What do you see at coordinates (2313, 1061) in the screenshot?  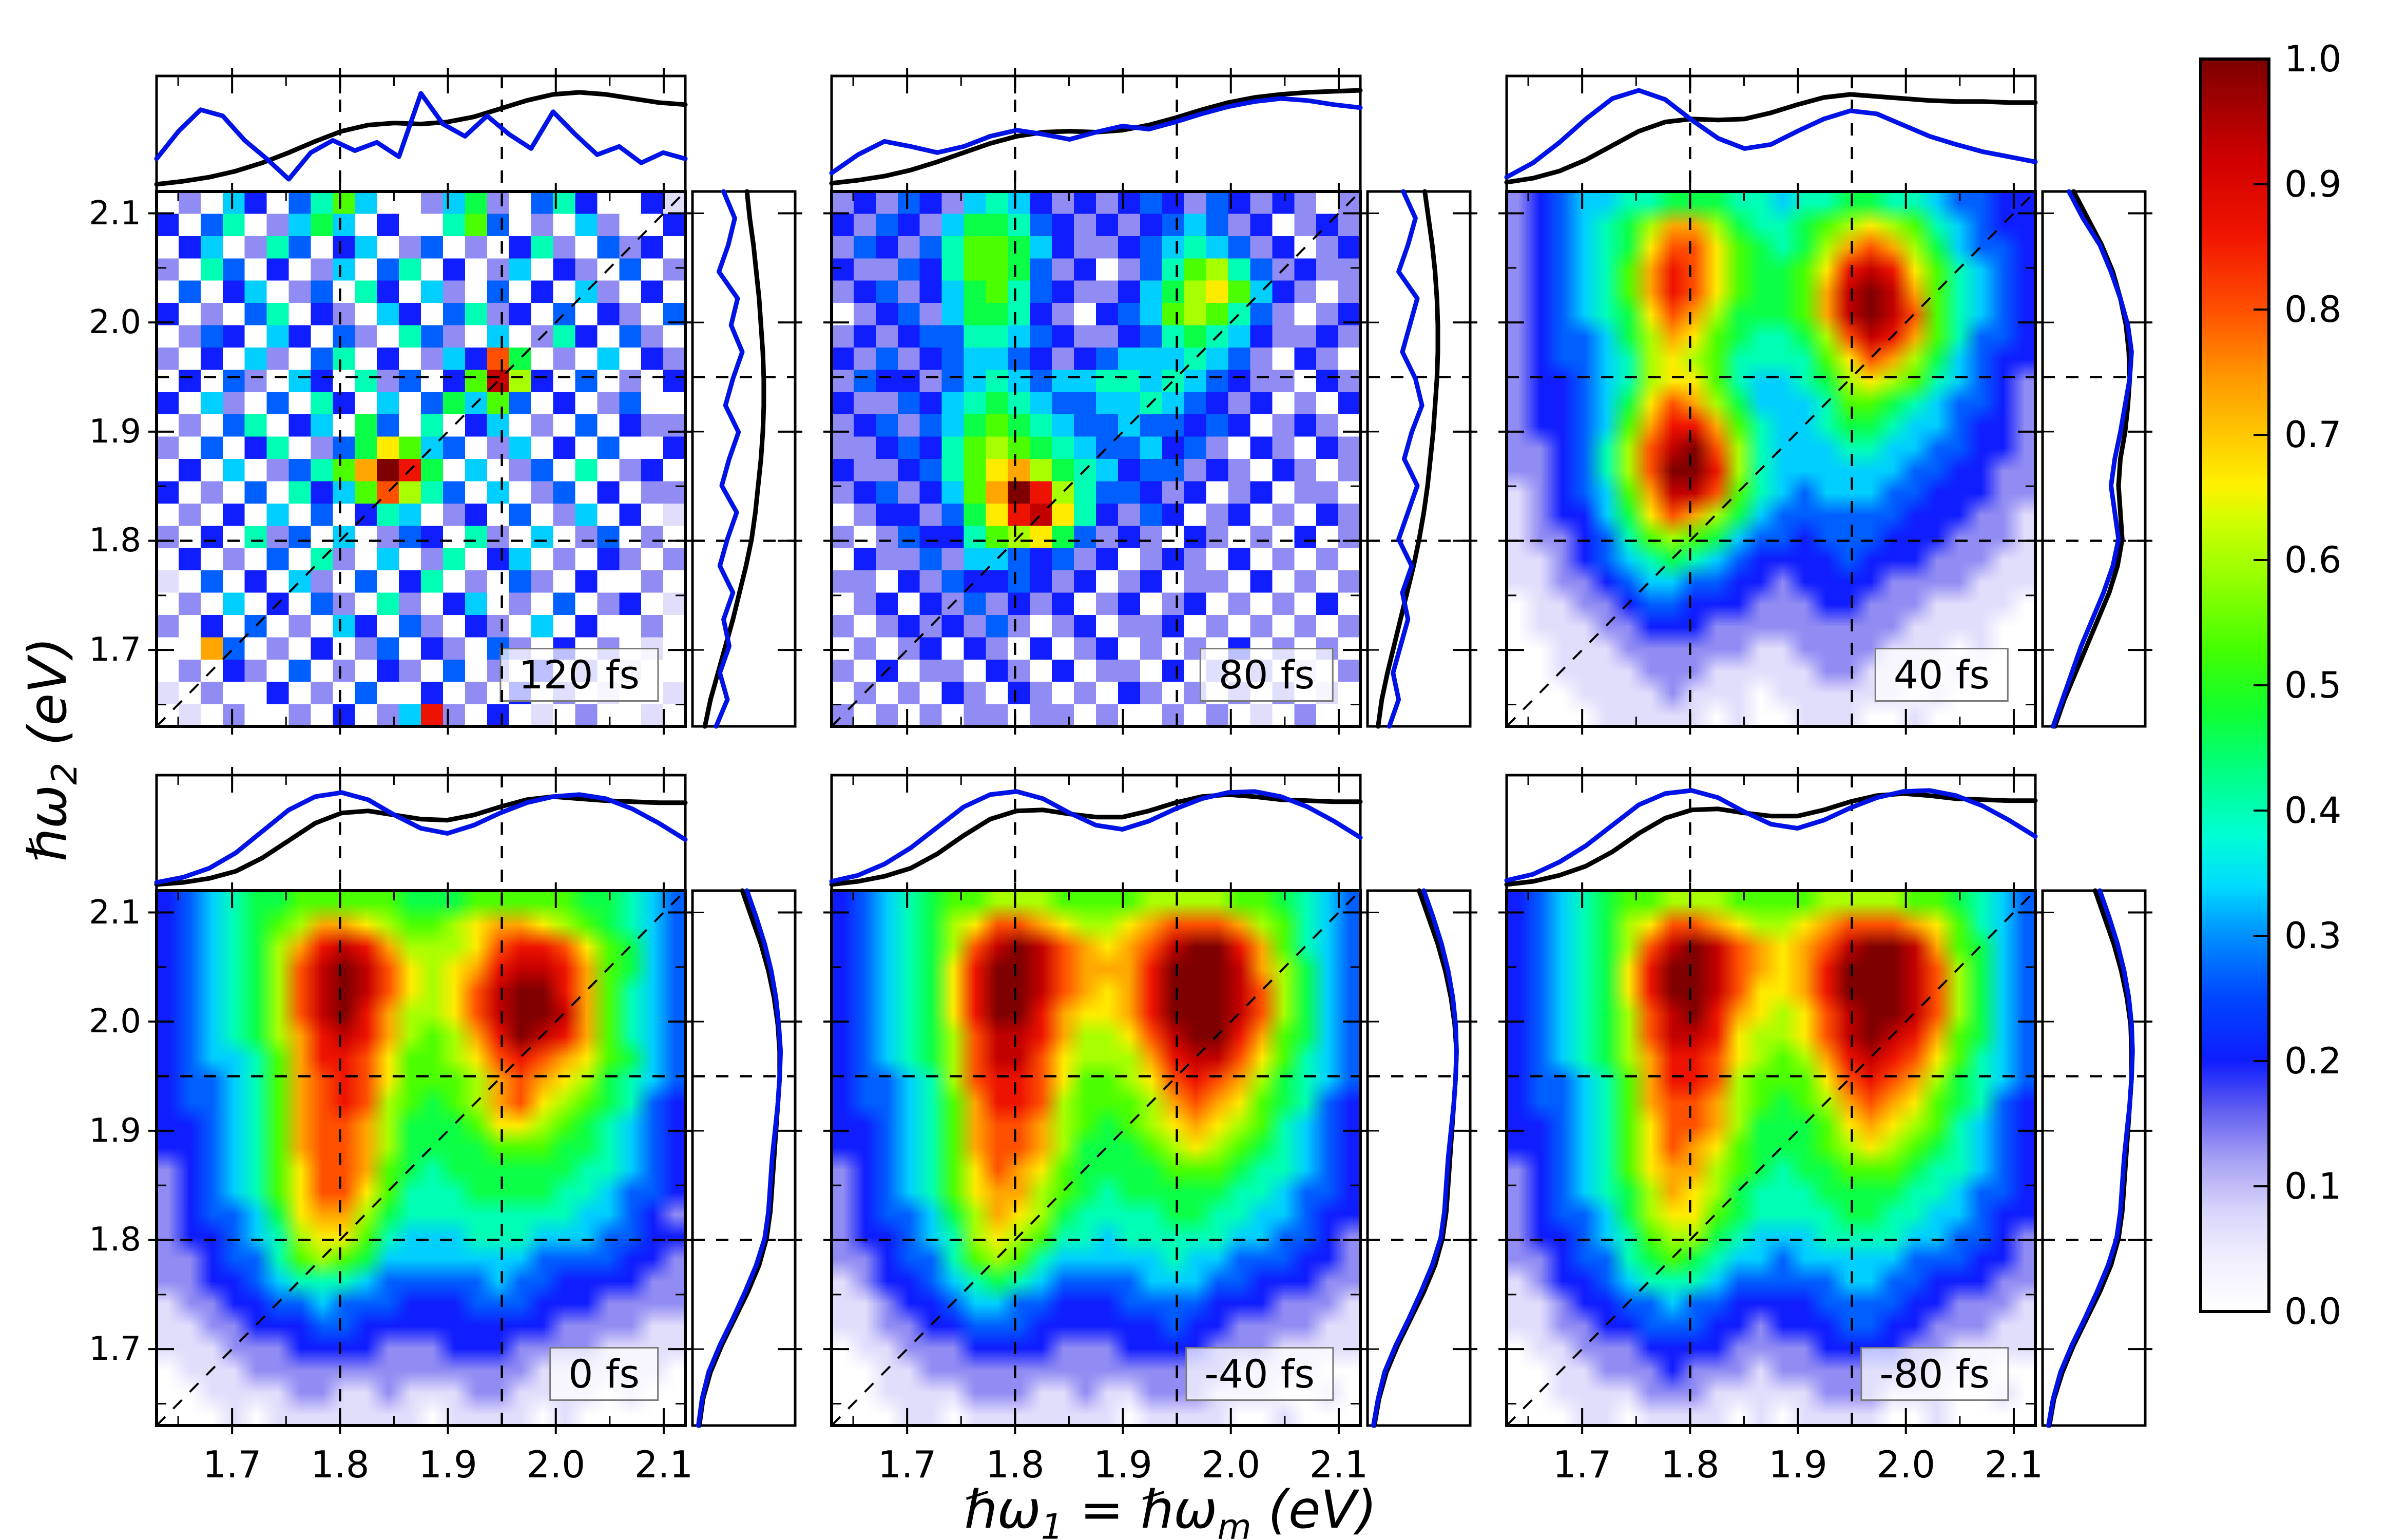 I see `colorbar-tick-label: 0.2` at bounding box center [2313, 1061].